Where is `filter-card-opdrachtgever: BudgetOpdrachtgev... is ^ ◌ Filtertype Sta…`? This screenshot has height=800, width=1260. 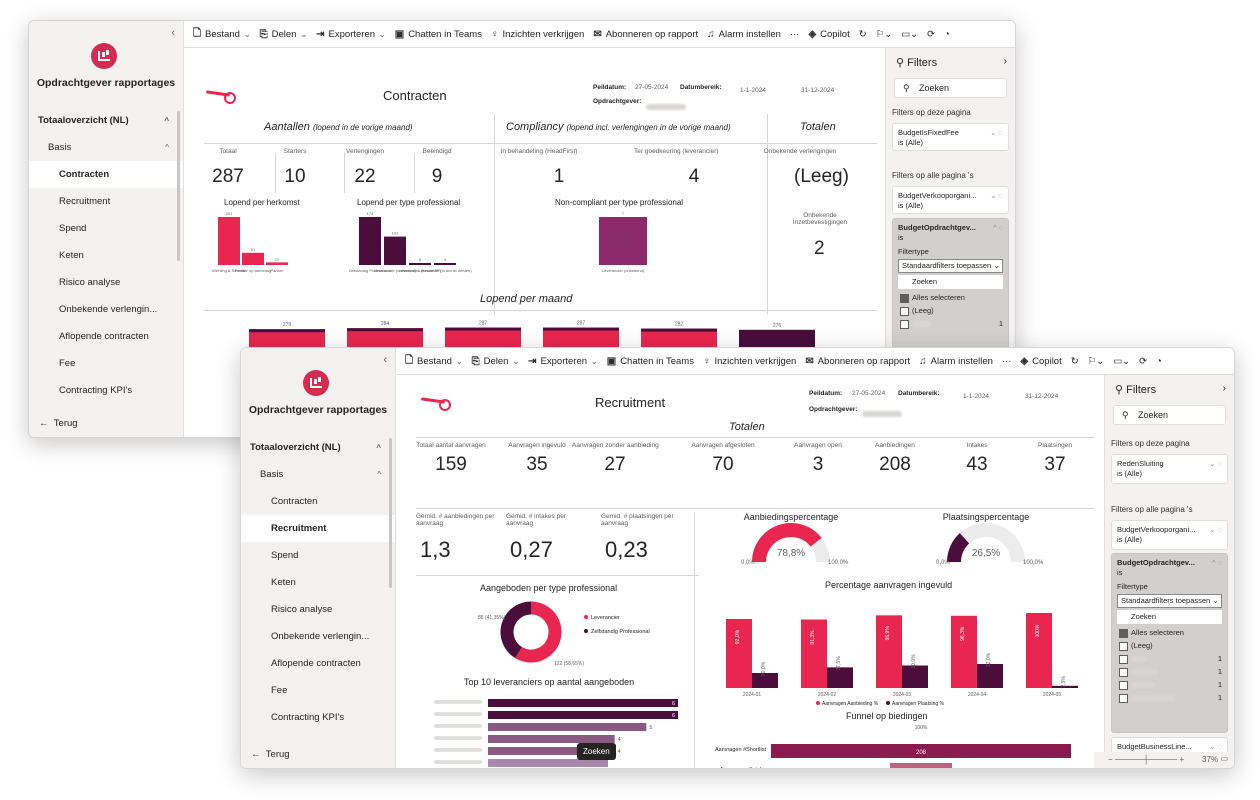
filter-card-opdrachtgever: BudgetOpdrachtgev... is ^ ◌ Filtertype Sta… is located at coordinates (1169, 643).